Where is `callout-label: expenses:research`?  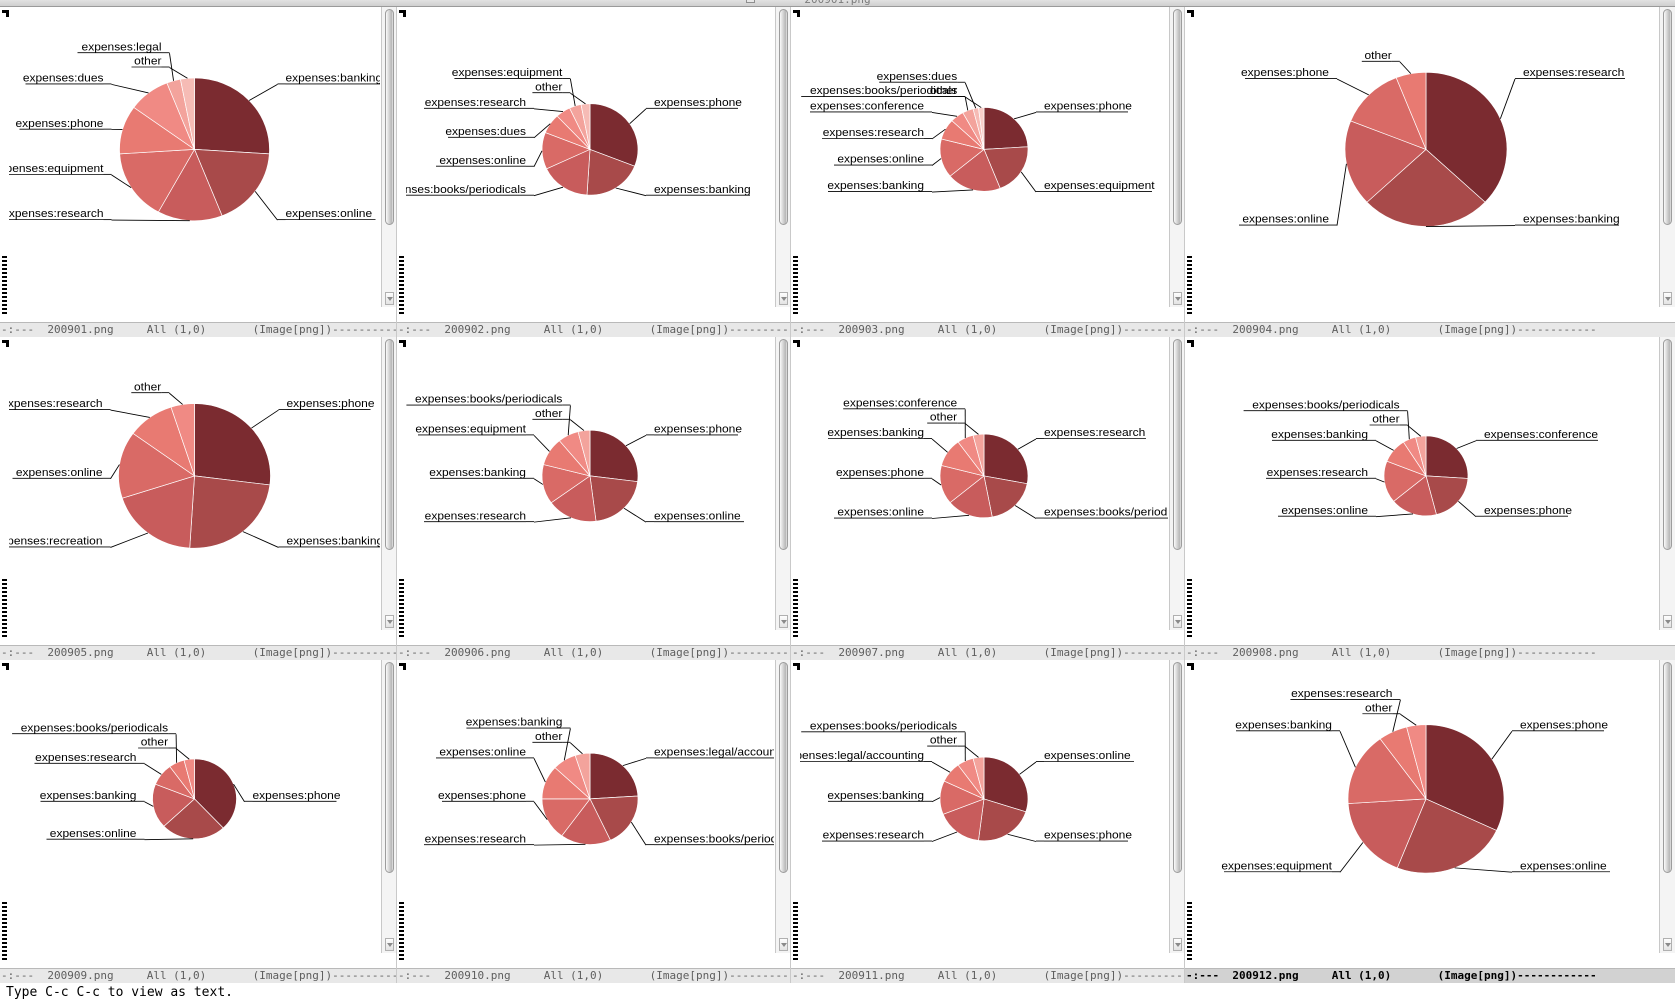 callout-label: expenses:research is located at coordinates (873, 835).